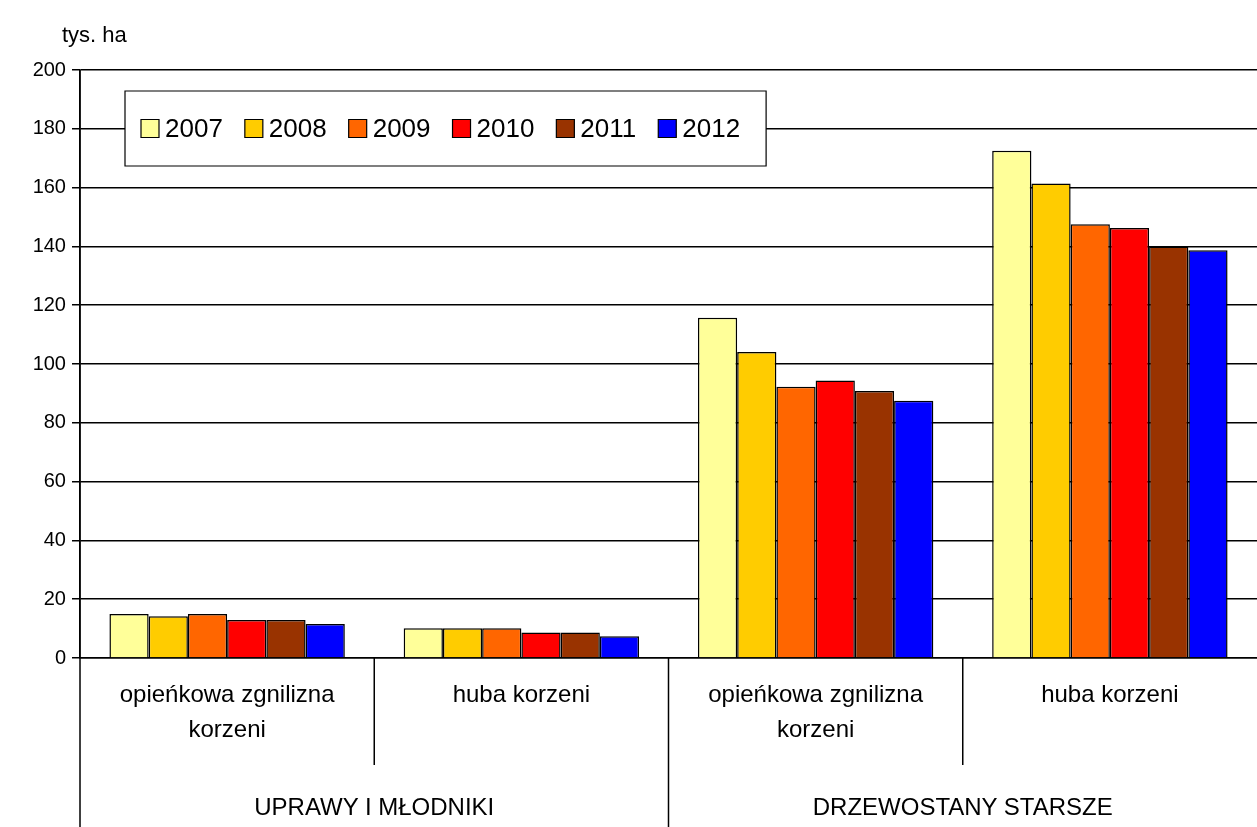 Image resolution: width=1257 pixels, height=827 pixels. Describe the element at coordinates (962, 806) in the screenshot. I see `text: DRZEWOSTANY STARSZE` at that location.